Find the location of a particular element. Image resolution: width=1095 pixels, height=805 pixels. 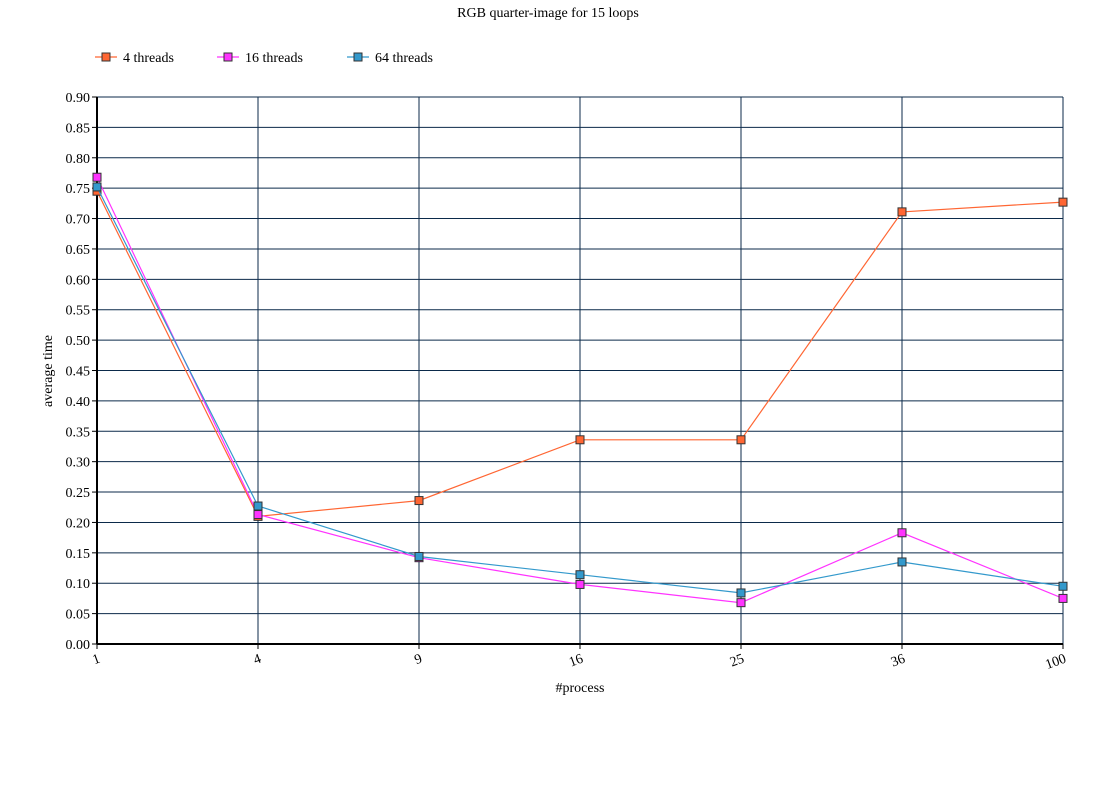

y-tick-label: 0.10 is located at coordinates (78, 584).